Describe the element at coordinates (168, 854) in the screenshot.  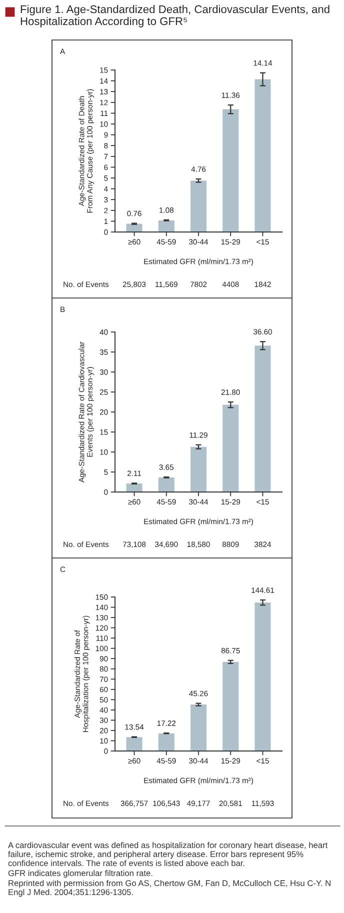
I see `text: A cardiovascular event was defined as hospitalization for coronary heart disease, heart failure, ischemic stroke, and peripheral artery disease. Error bars represent 95% confidence intervals. The rate of events is listed above each bar.` at that location.